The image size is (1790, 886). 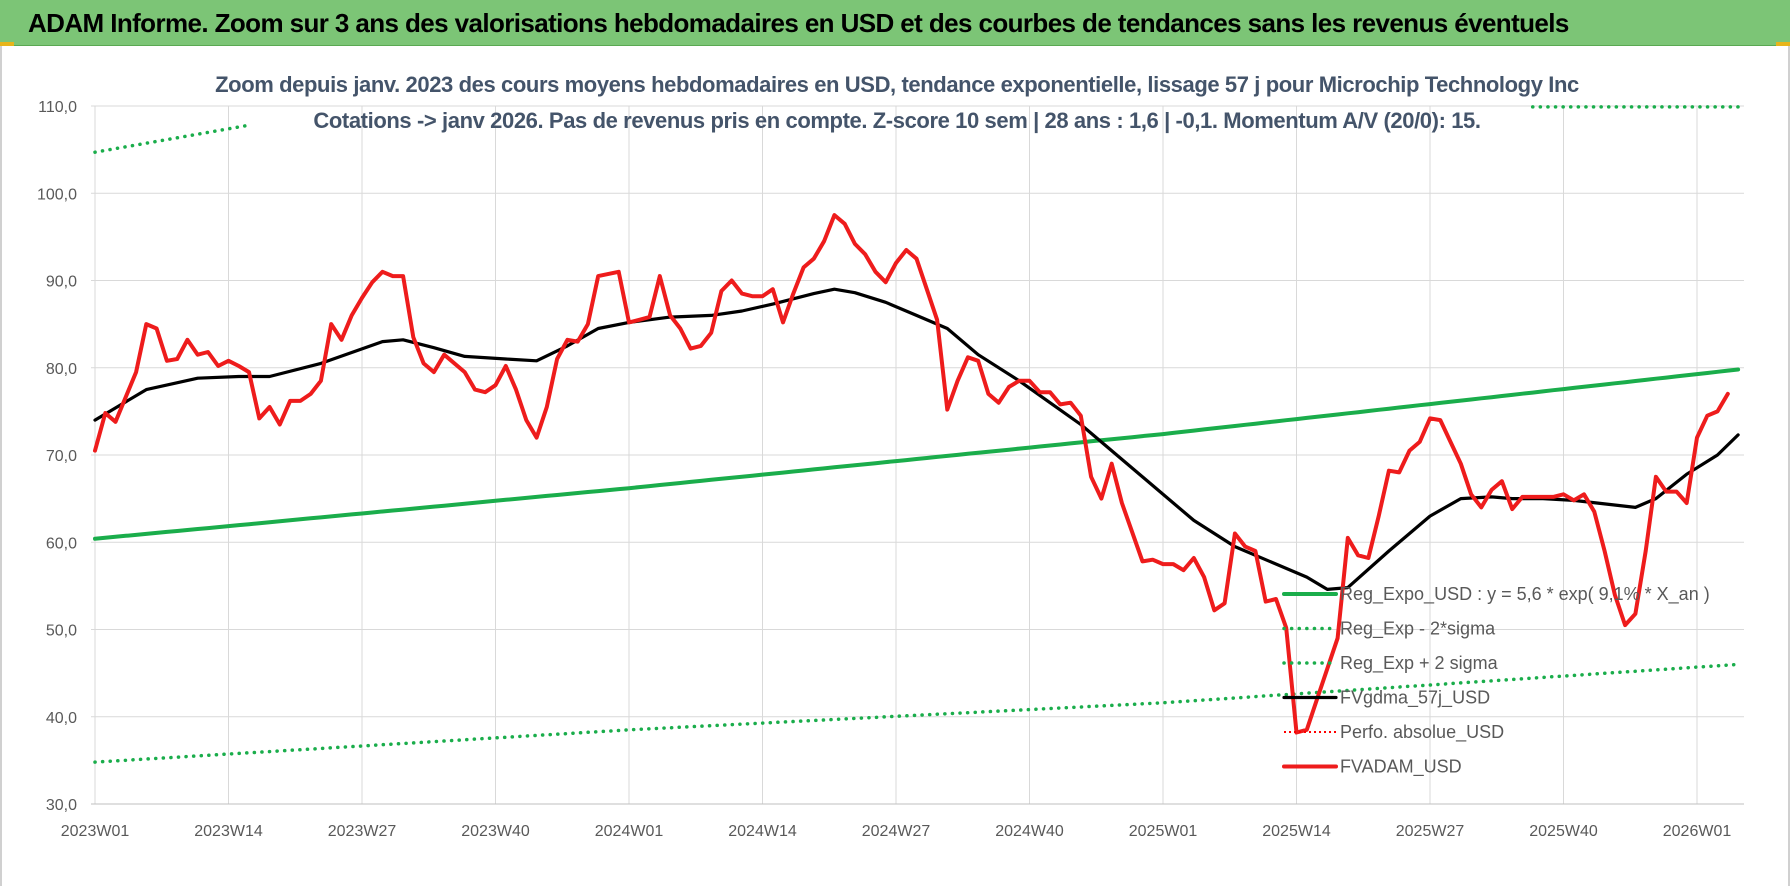 I want to click on legend-label: Reg_Exp - 2*sigma, so click(x=1418, y=629).